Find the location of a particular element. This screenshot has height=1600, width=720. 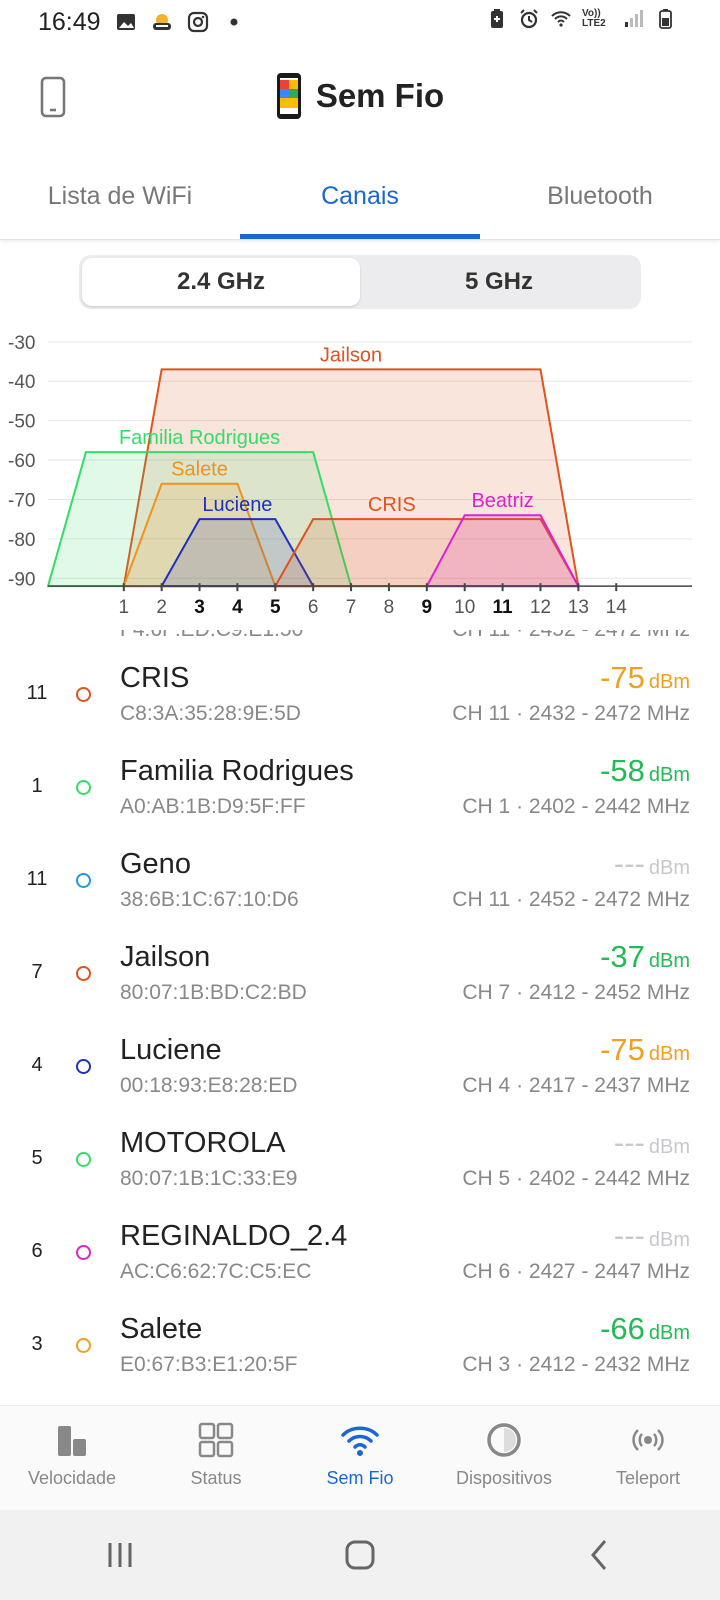

network-channel: 11 is located at coordinates (37, 693).